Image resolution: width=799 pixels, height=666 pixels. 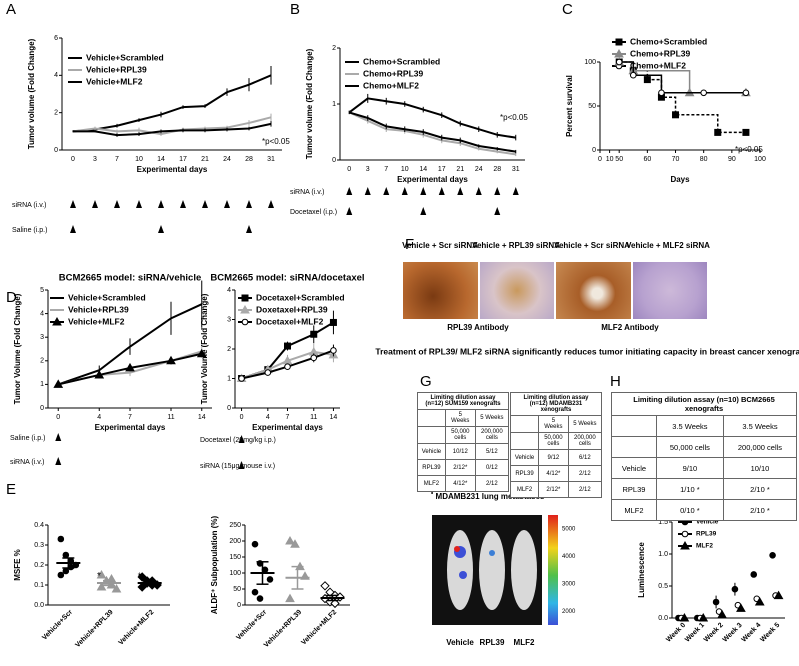 I want to click on legend-label: Vehicle+MLF2, so click(x=96, y=321).